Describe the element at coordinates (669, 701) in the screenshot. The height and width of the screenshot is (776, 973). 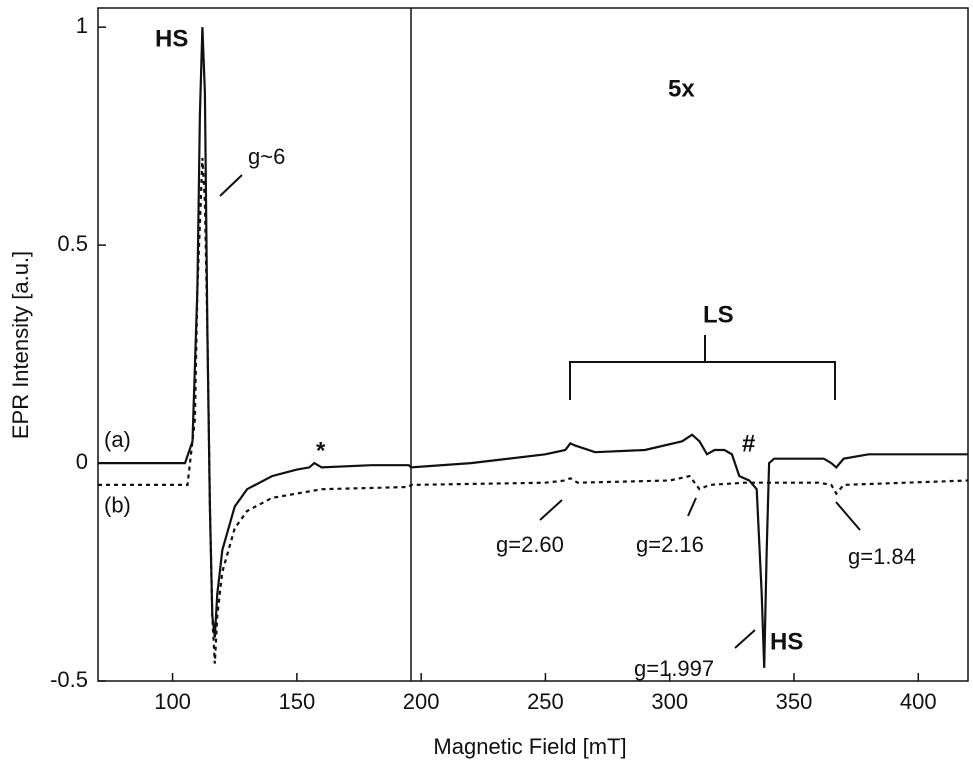
I see `x-tick-label: 300` at that location.